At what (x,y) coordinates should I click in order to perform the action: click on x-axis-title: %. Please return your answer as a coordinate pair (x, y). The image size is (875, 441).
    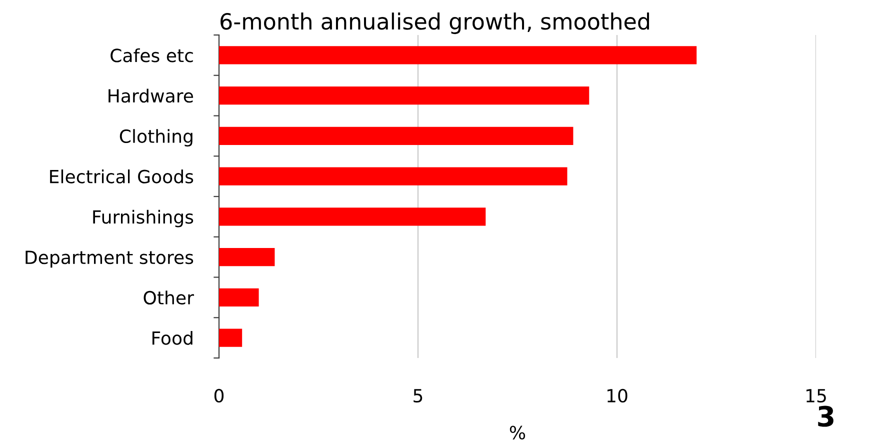
    Looking at the image, I should click on (518, 433).